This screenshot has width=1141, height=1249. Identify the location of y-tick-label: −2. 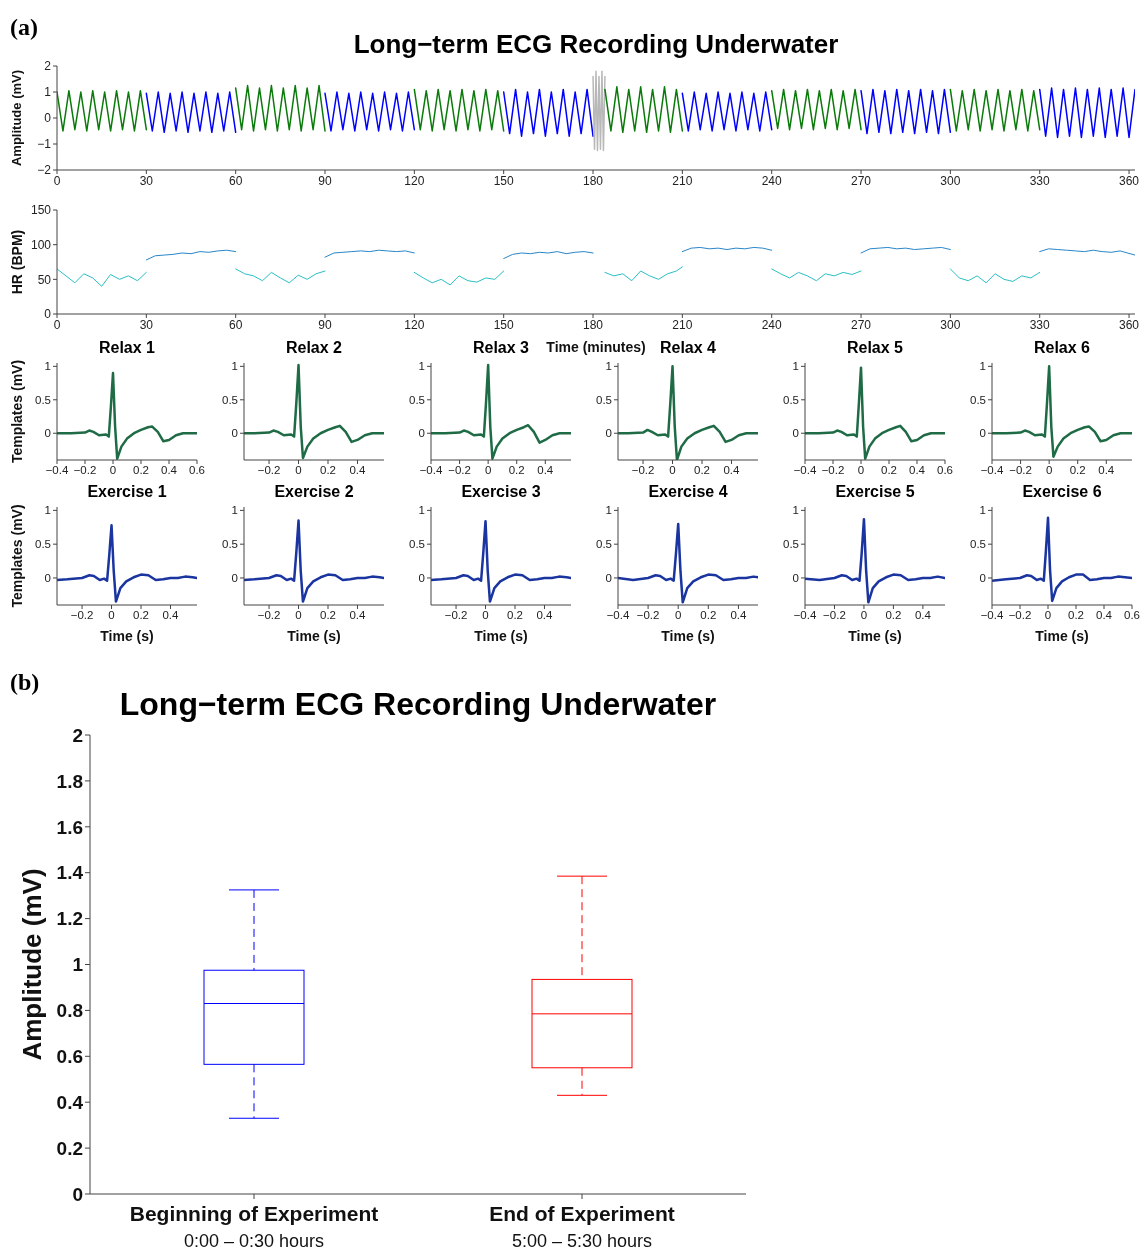
(44, 170).